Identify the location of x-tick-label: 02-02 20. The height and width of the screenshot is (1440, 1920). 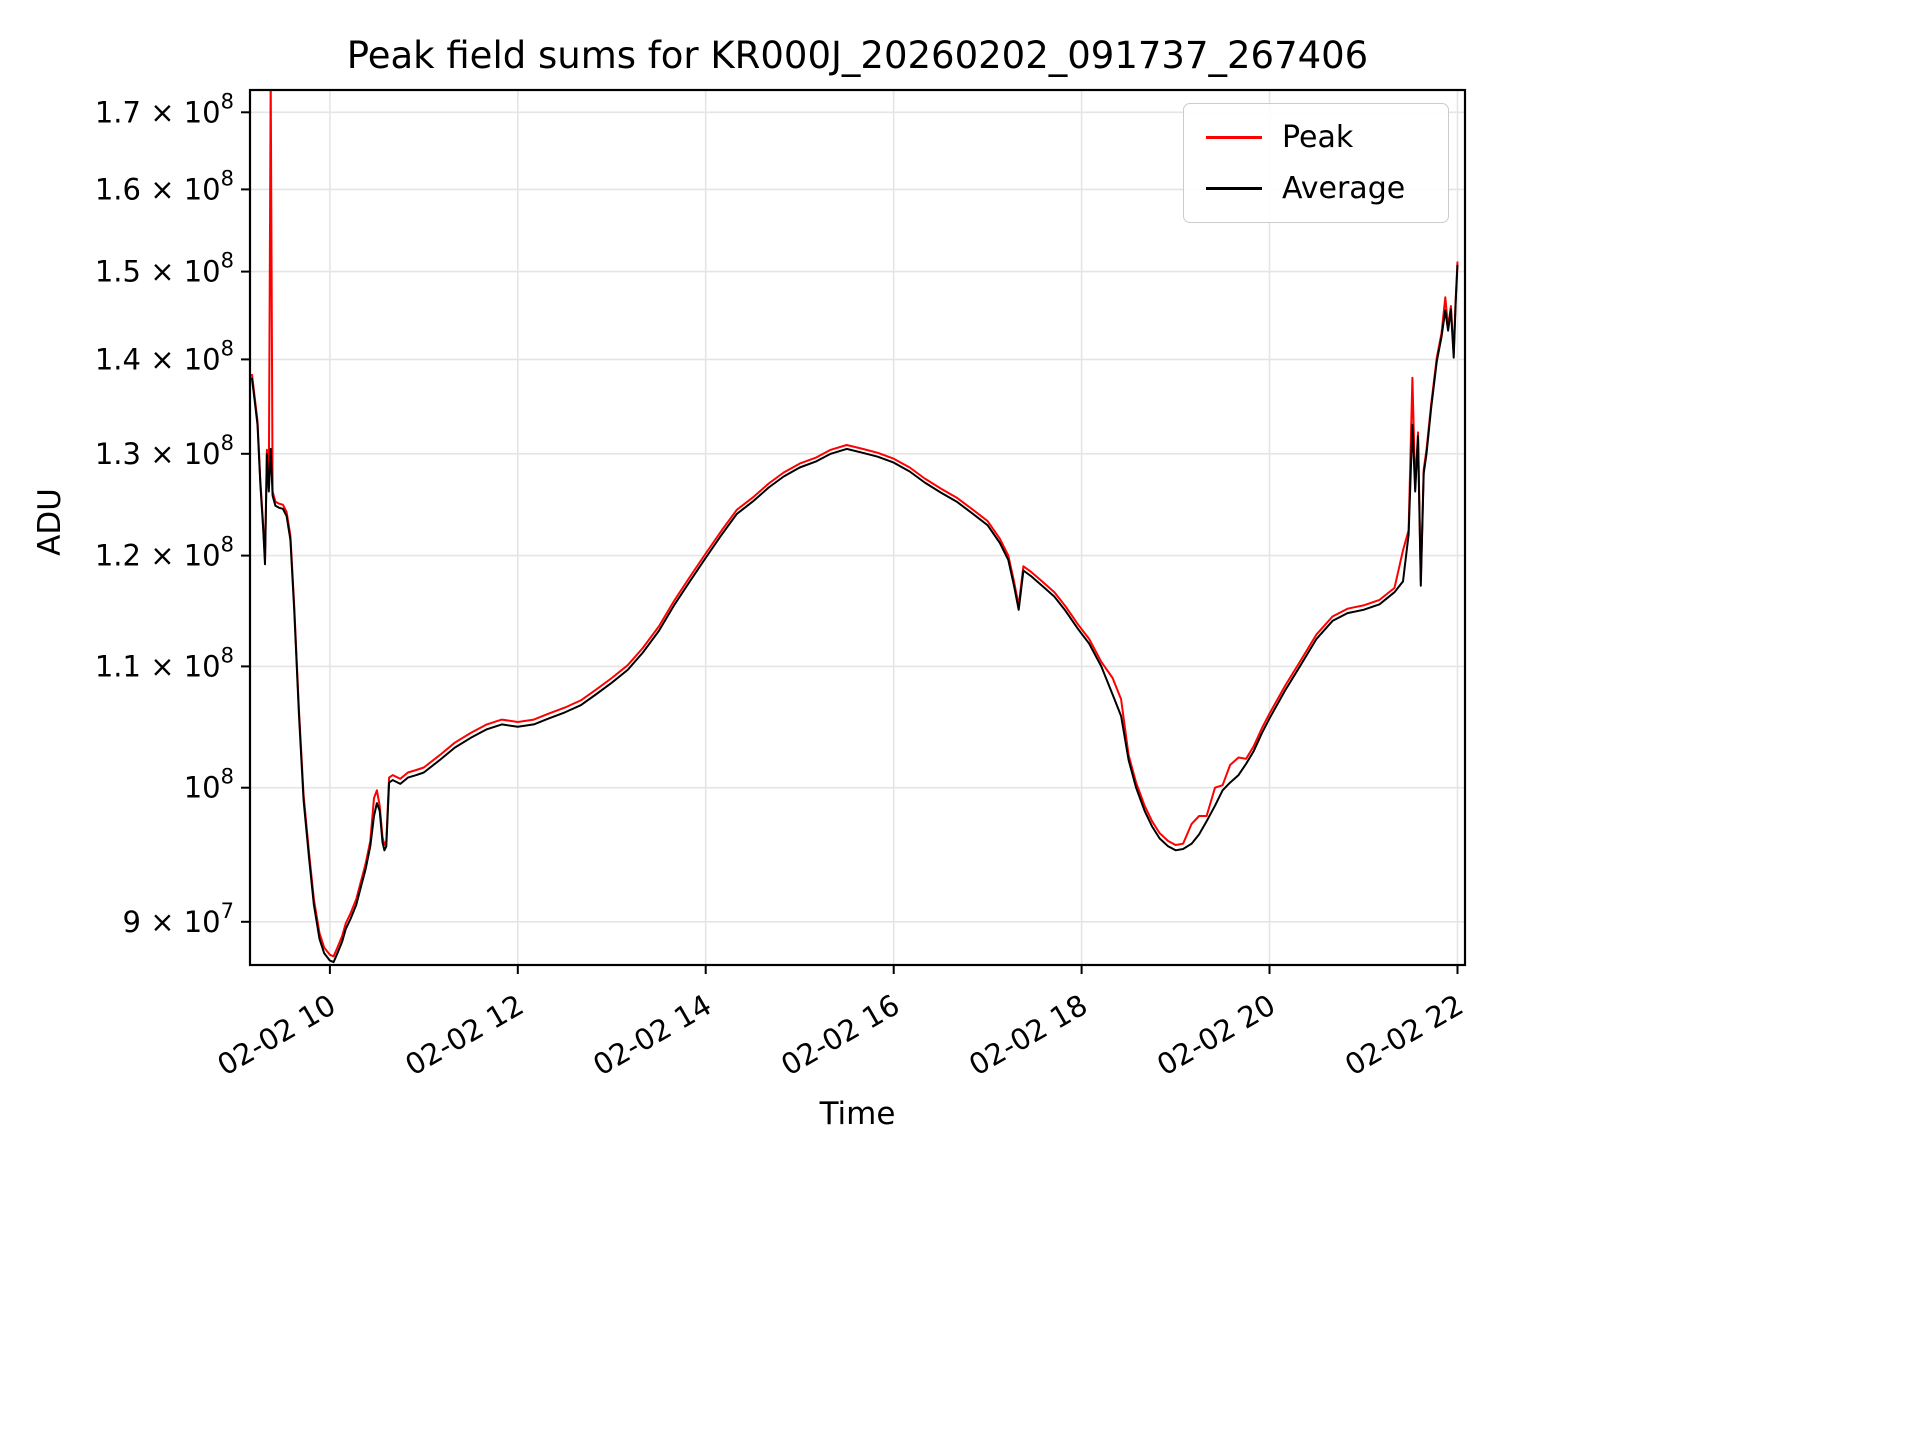
(1216, 1035).